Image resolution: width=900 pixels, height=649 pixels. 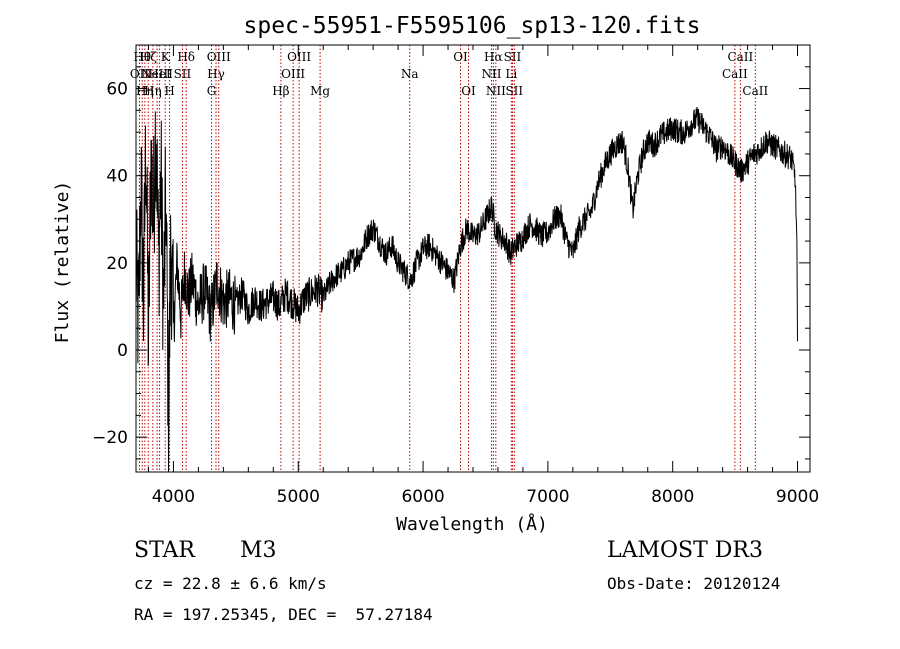 I want to click on x-axis-label: Wavelength (Å), so click(x=472, y=524).